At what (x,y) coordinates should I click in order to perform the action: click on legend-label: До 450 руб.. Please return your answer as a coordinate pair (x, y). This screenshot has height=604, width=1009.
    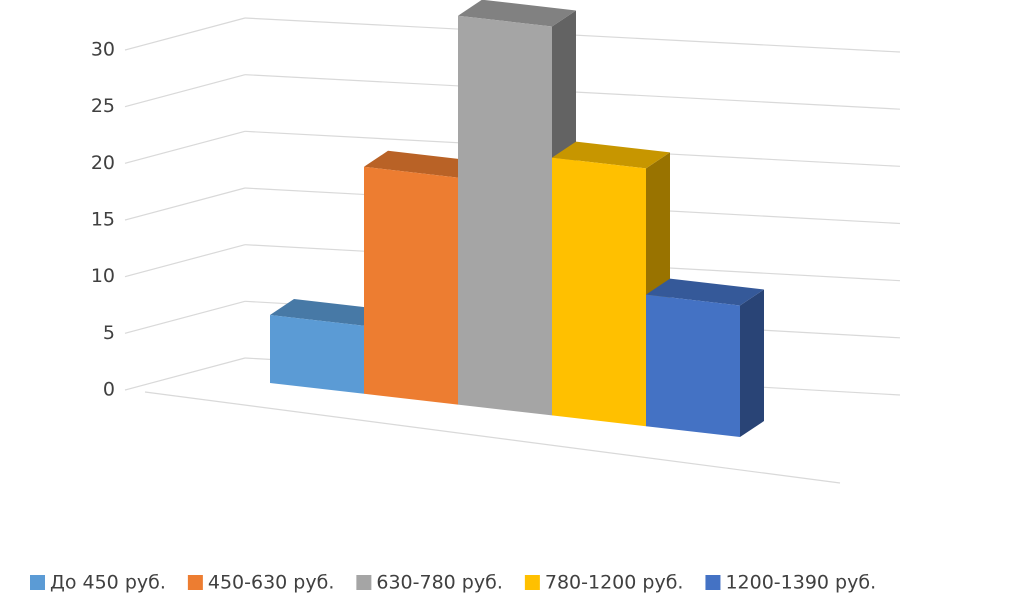
    Looking at the image, I should click on (108, 583).